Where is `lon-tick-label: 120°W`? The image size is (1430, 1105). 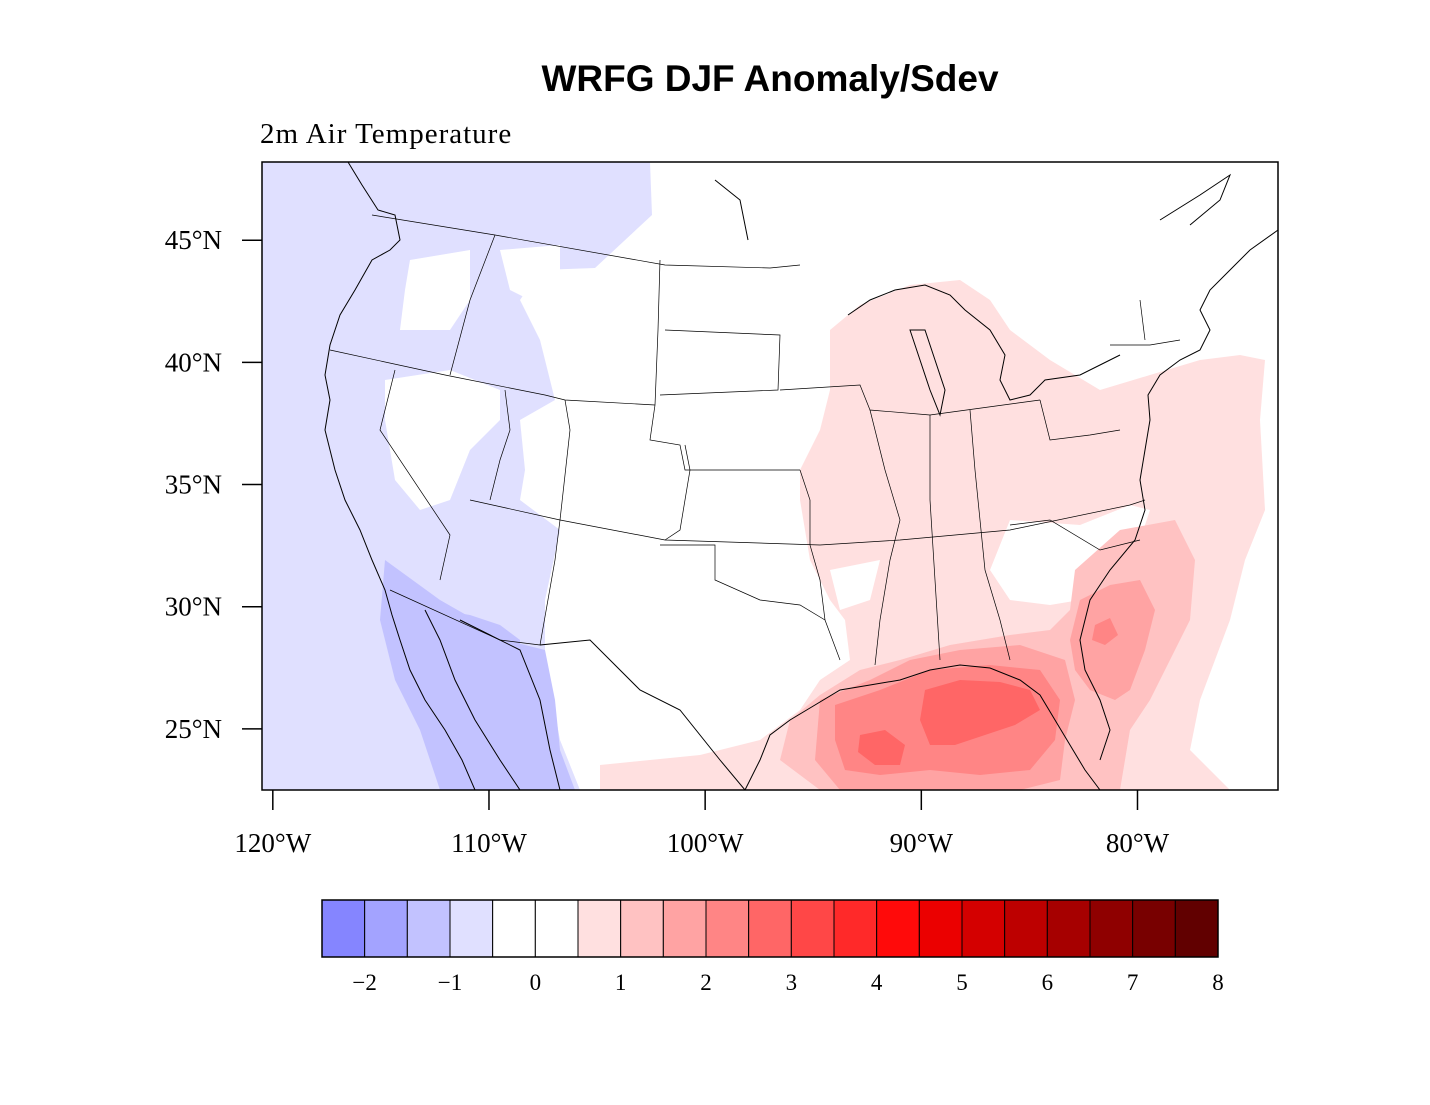
lon-tick-label: 120°W is located at coordinates (272, 843).